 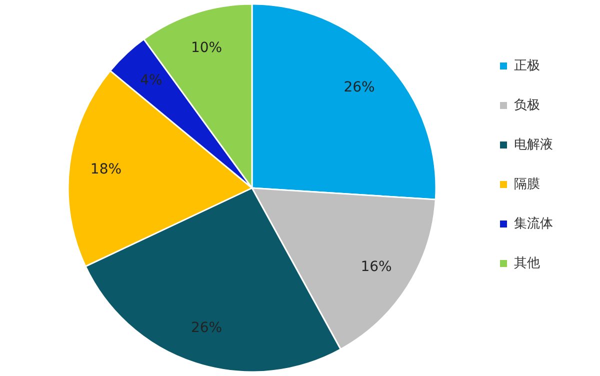 I want to click on legend-label: 正极, so click(x=527, y=66).